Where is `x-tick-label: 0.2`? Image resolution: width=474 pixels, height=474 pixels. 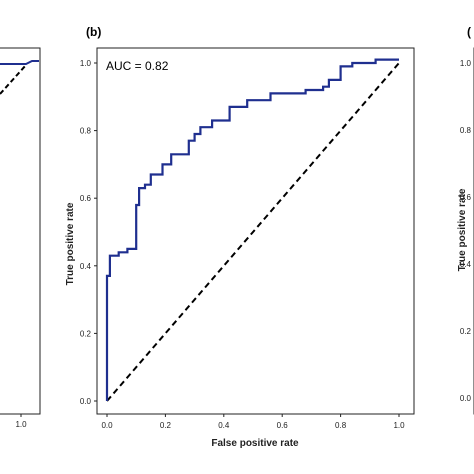 x-tick-label: 0.2 is located at coordinates (166, 425).